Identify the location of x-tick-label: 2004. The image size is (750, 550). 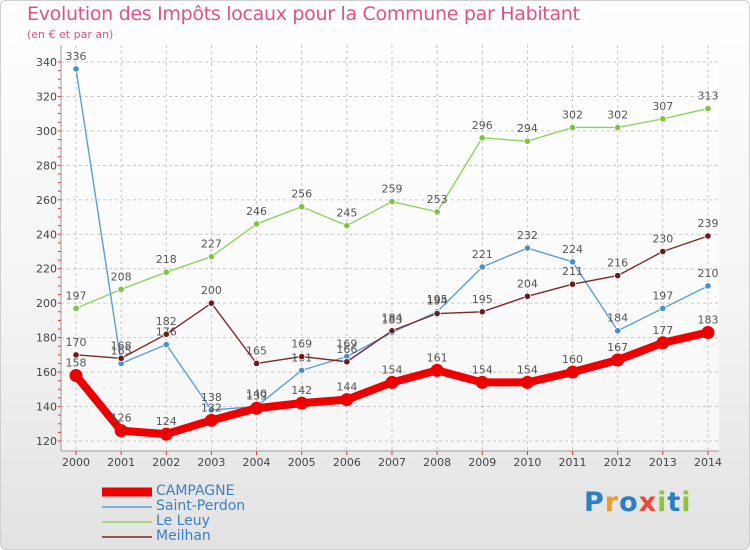
(257, 462).